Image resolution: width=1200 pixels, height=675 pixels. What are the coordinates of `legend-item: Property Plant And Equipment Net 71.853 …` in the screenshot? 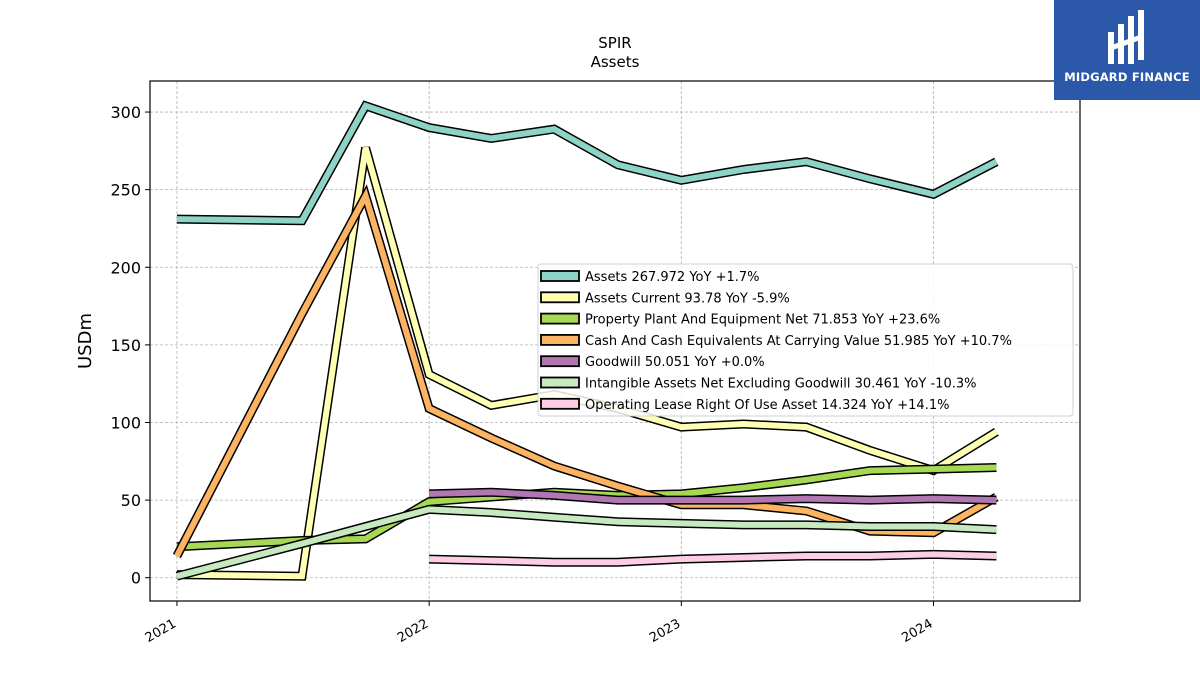 It's located at (740, 320).